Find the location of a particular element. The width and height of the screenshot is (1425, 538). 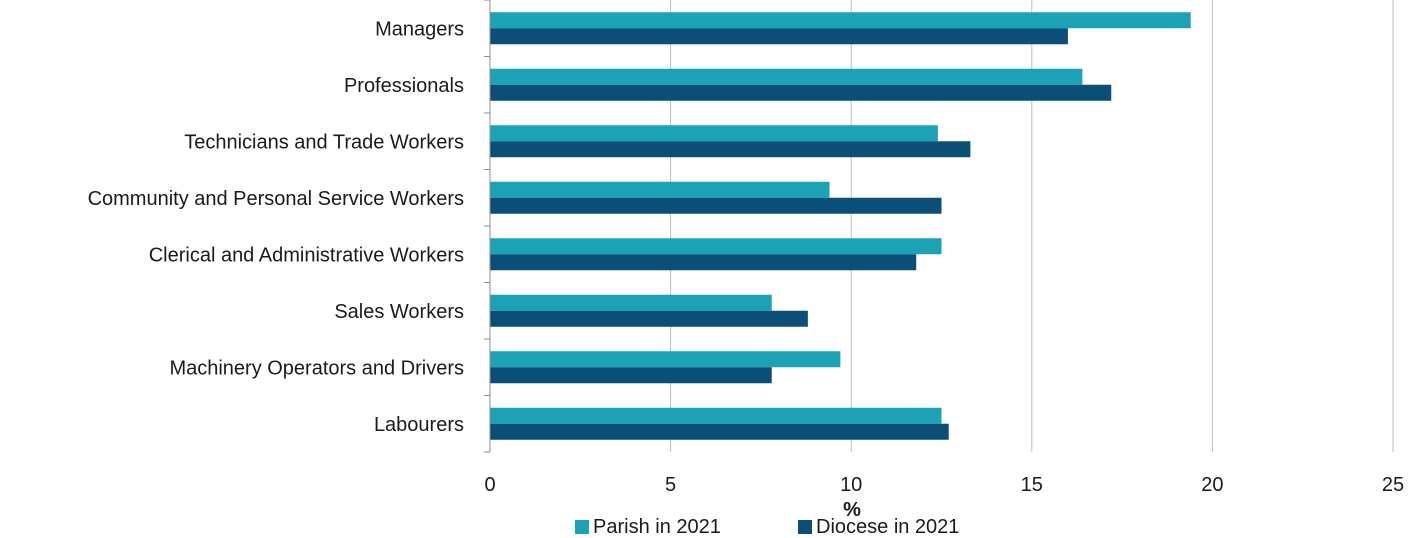

category-label: Technicians and Trade Workers is located at coordinates (324, 142).